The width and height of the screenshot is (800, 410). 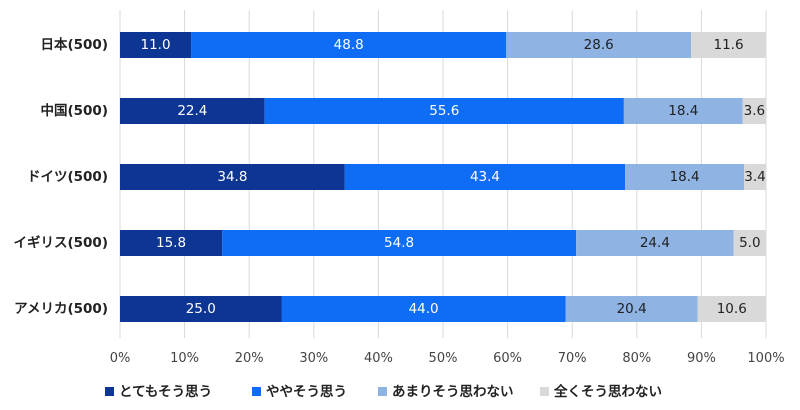 I want to click on data-label: 3.6, so click(x=754, y=111).